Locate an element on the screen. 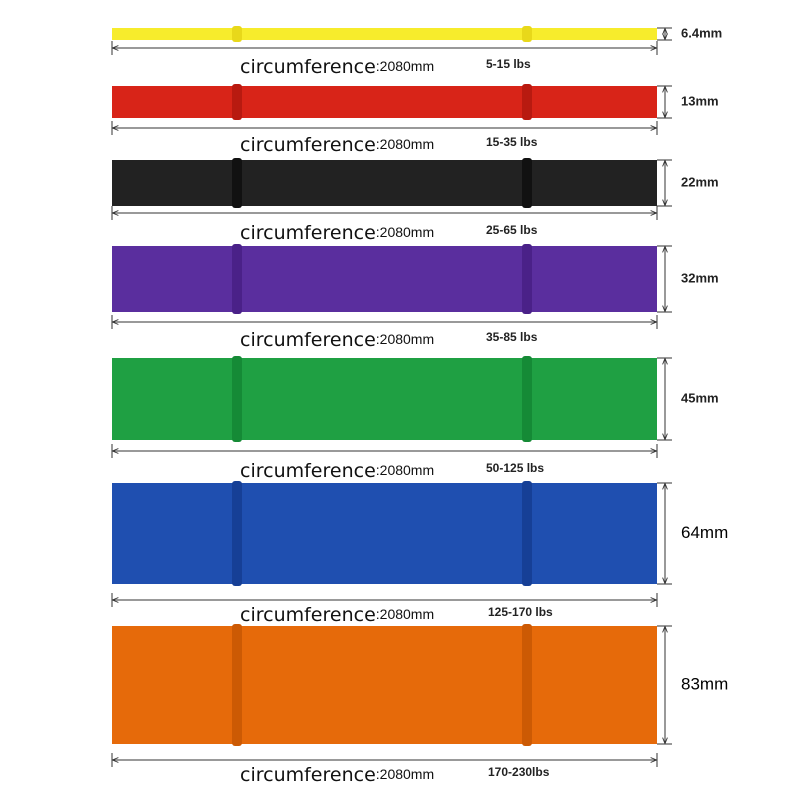 This screenshot has width=800, height=800. thickness-label: 13mm is located at coordinates (700, 100).